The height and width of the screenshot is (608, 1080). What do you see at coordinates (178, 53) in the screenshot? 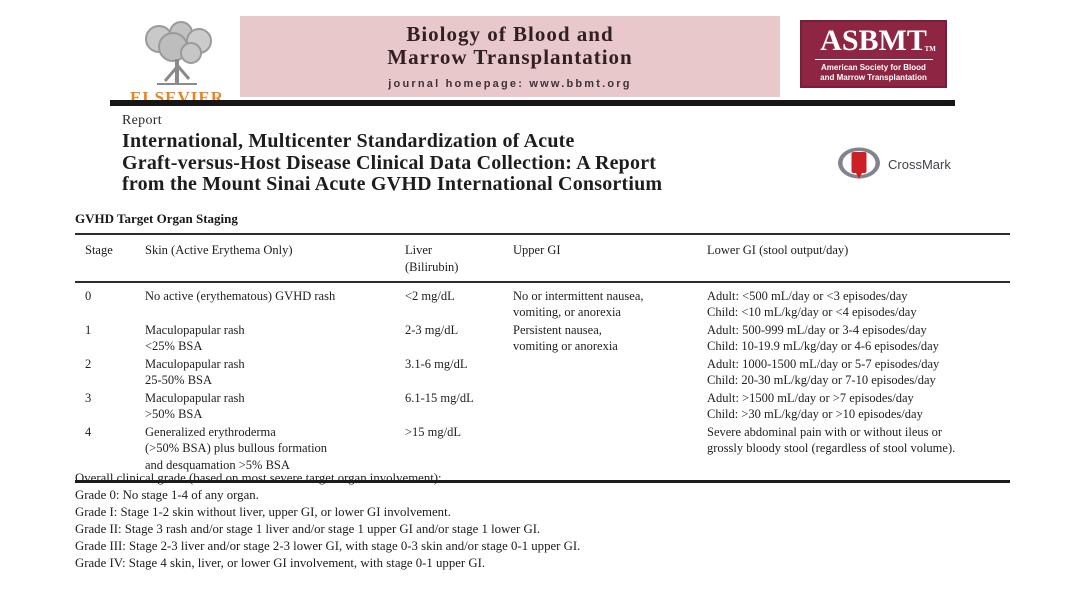
I see `elsevier-tree-icon` at bounding box center [178, 53].